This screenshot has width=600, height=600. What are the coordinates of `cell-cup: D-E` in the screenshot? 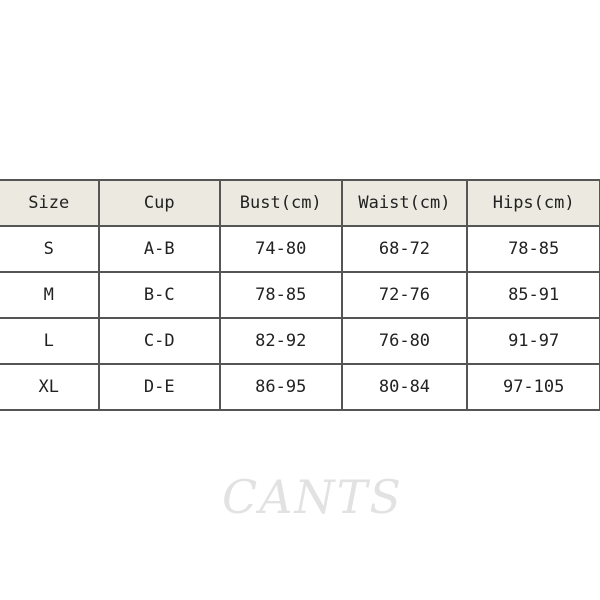 It's located at (159, 387).